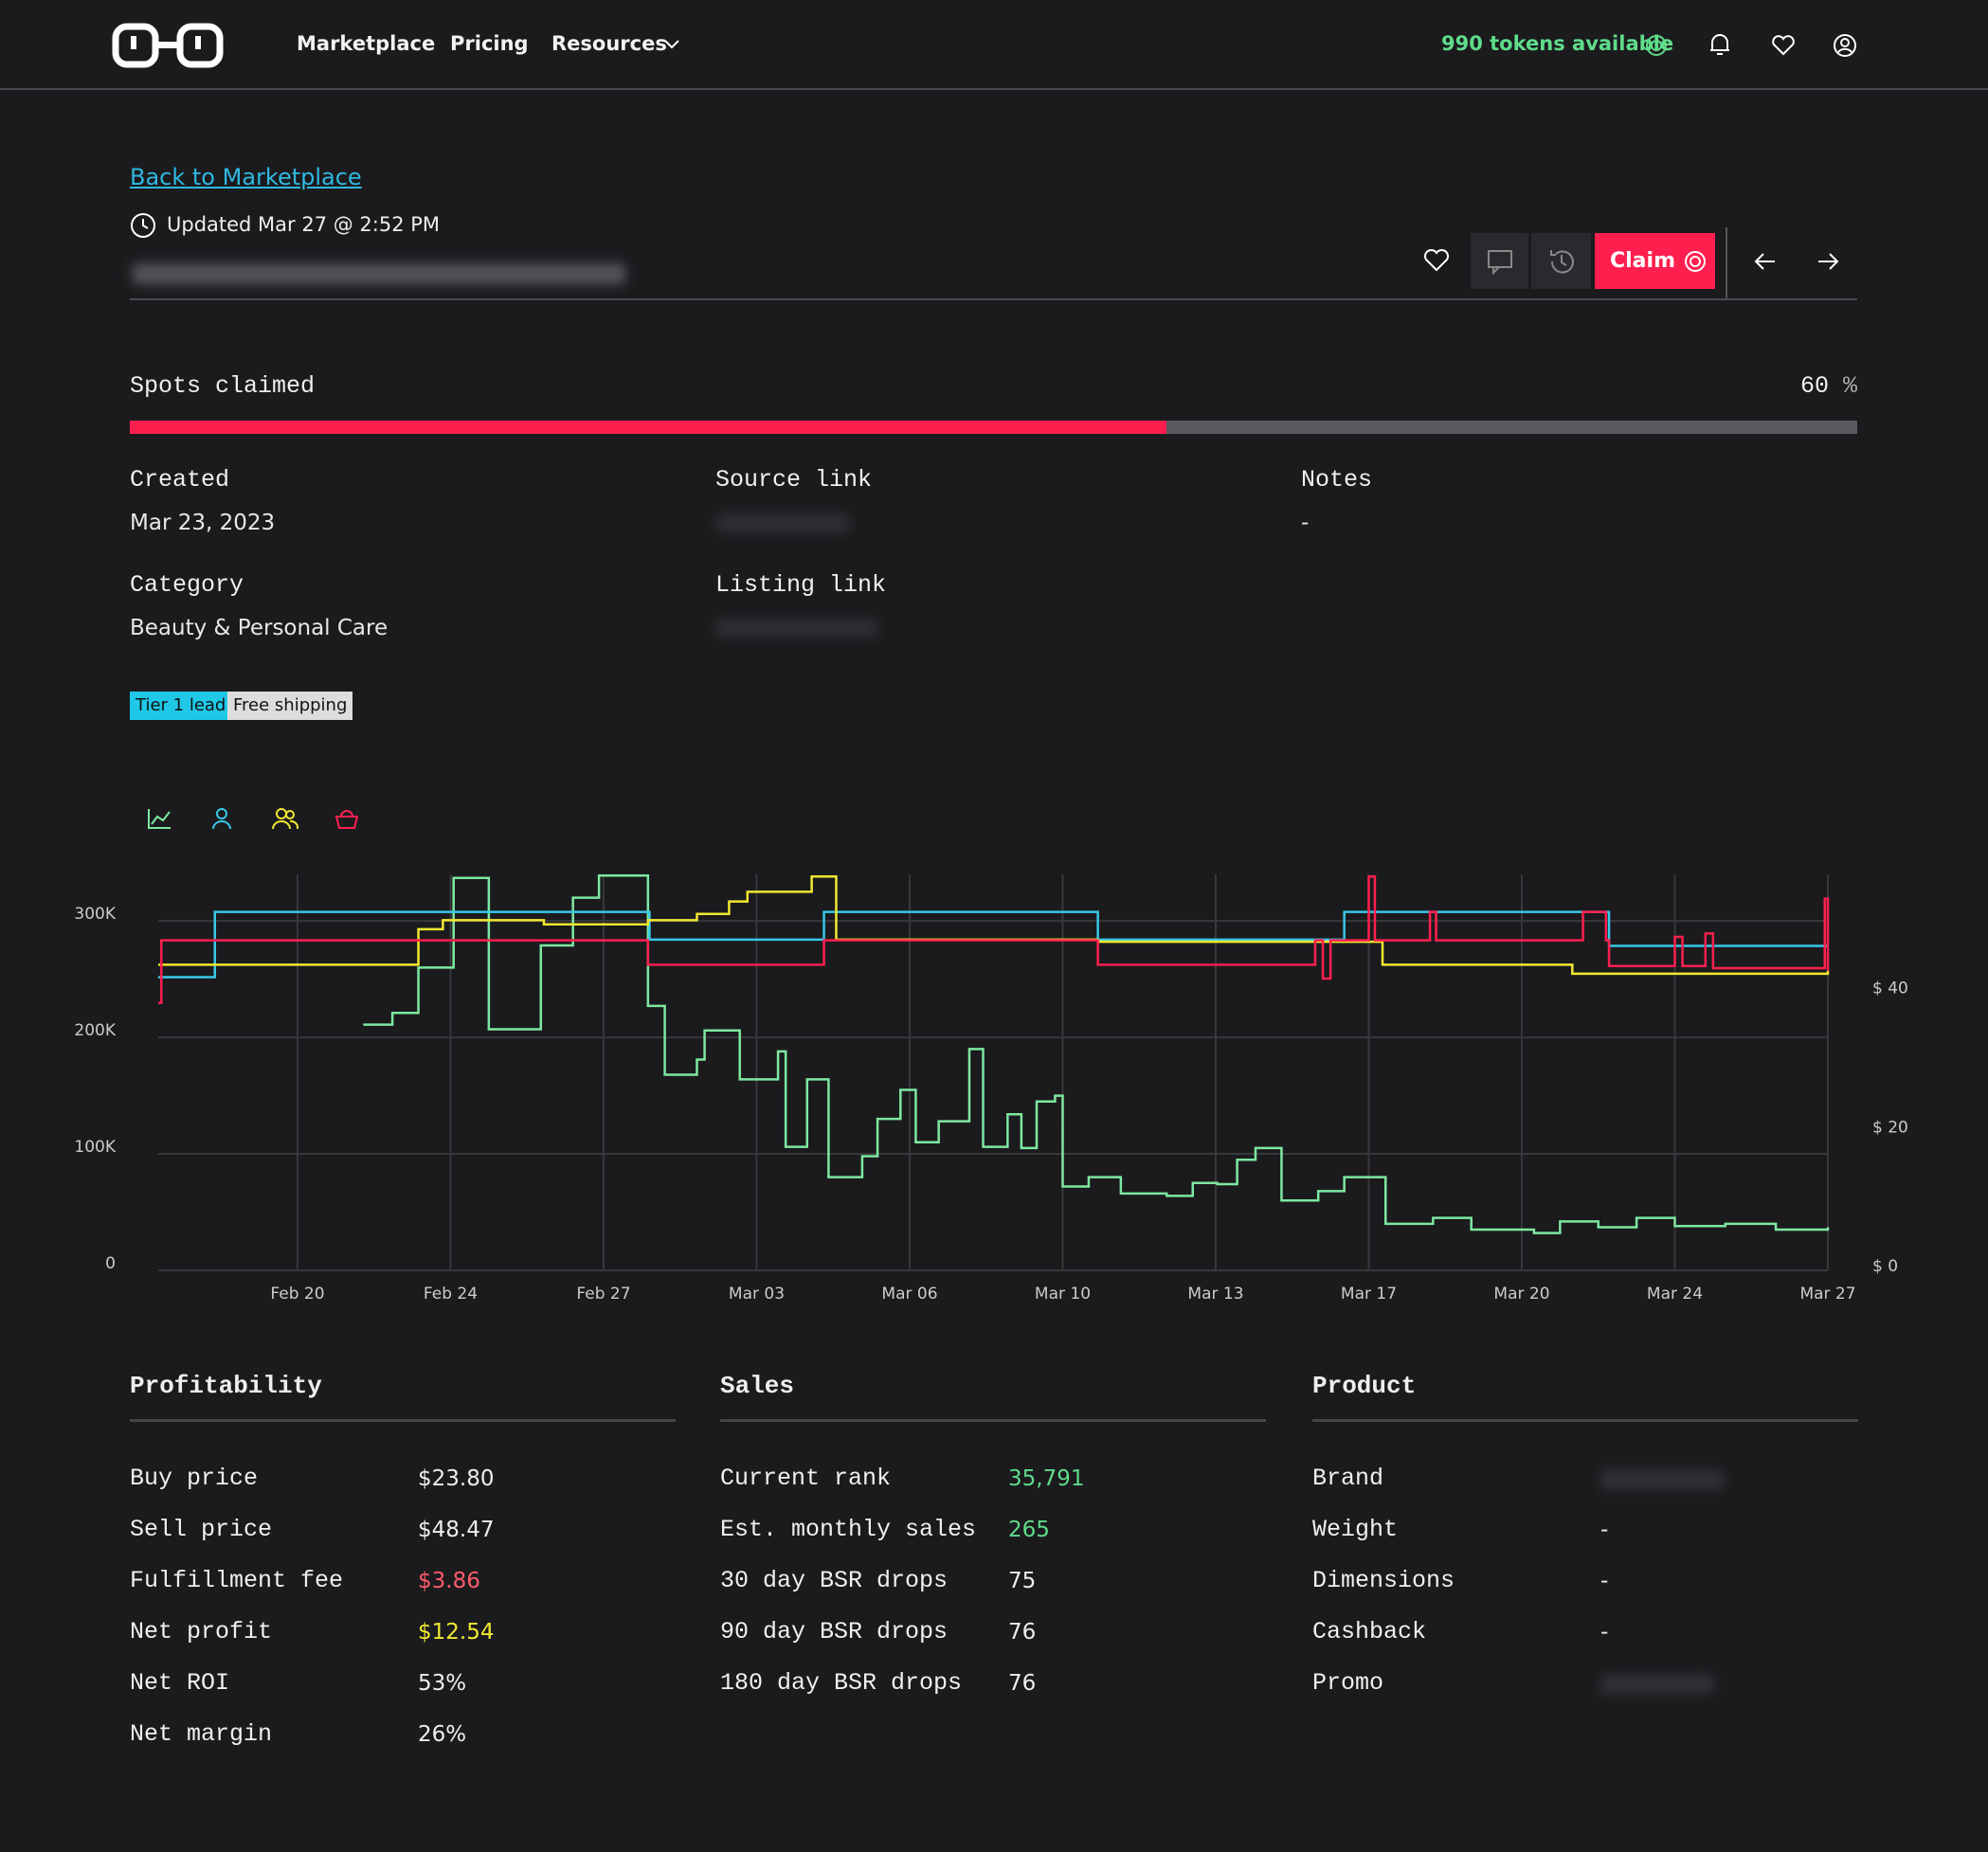 This screenshot has height=1852, width=1988. What do you see at coordinates (203, 523) in the screenshot?
I see `detail-value: Mar 23, 2023` at bounding box center [203, 523].